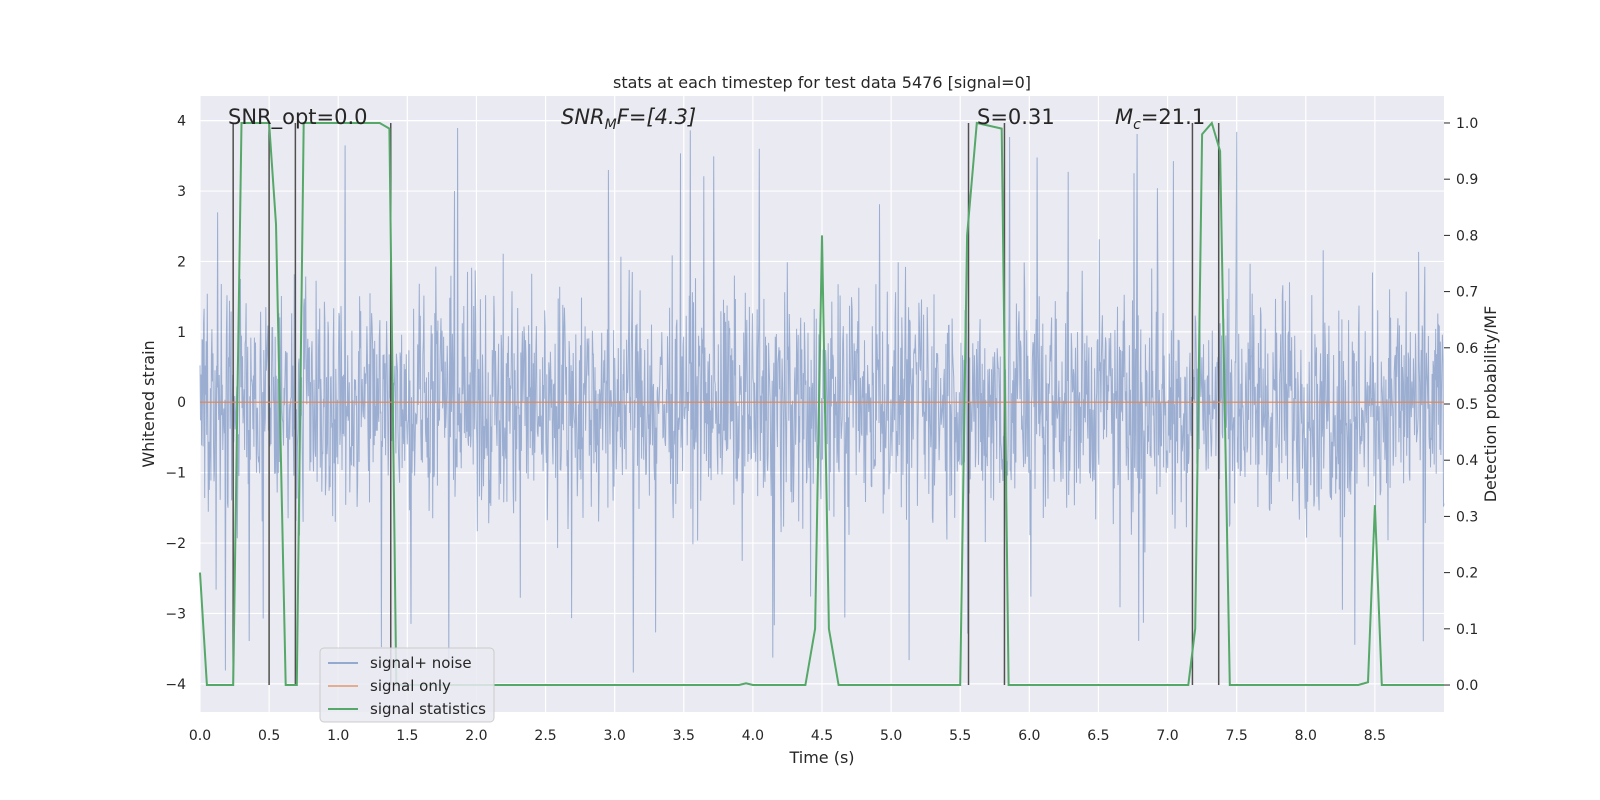 The height and width of the screenshot is (800, 1600). What do you see at coordinates (338, 736) in the screenshot?
I see `x-tick-label-2: 1.0` at bounding box center [338, 736].